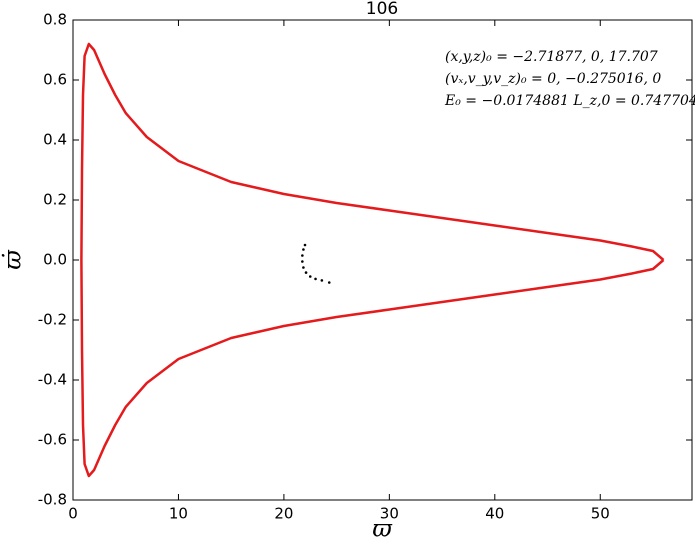 Image resolution: width=695 pixels, height=539 pixels. I want to click on y-tick-label: 0.8, so click(55, 20).